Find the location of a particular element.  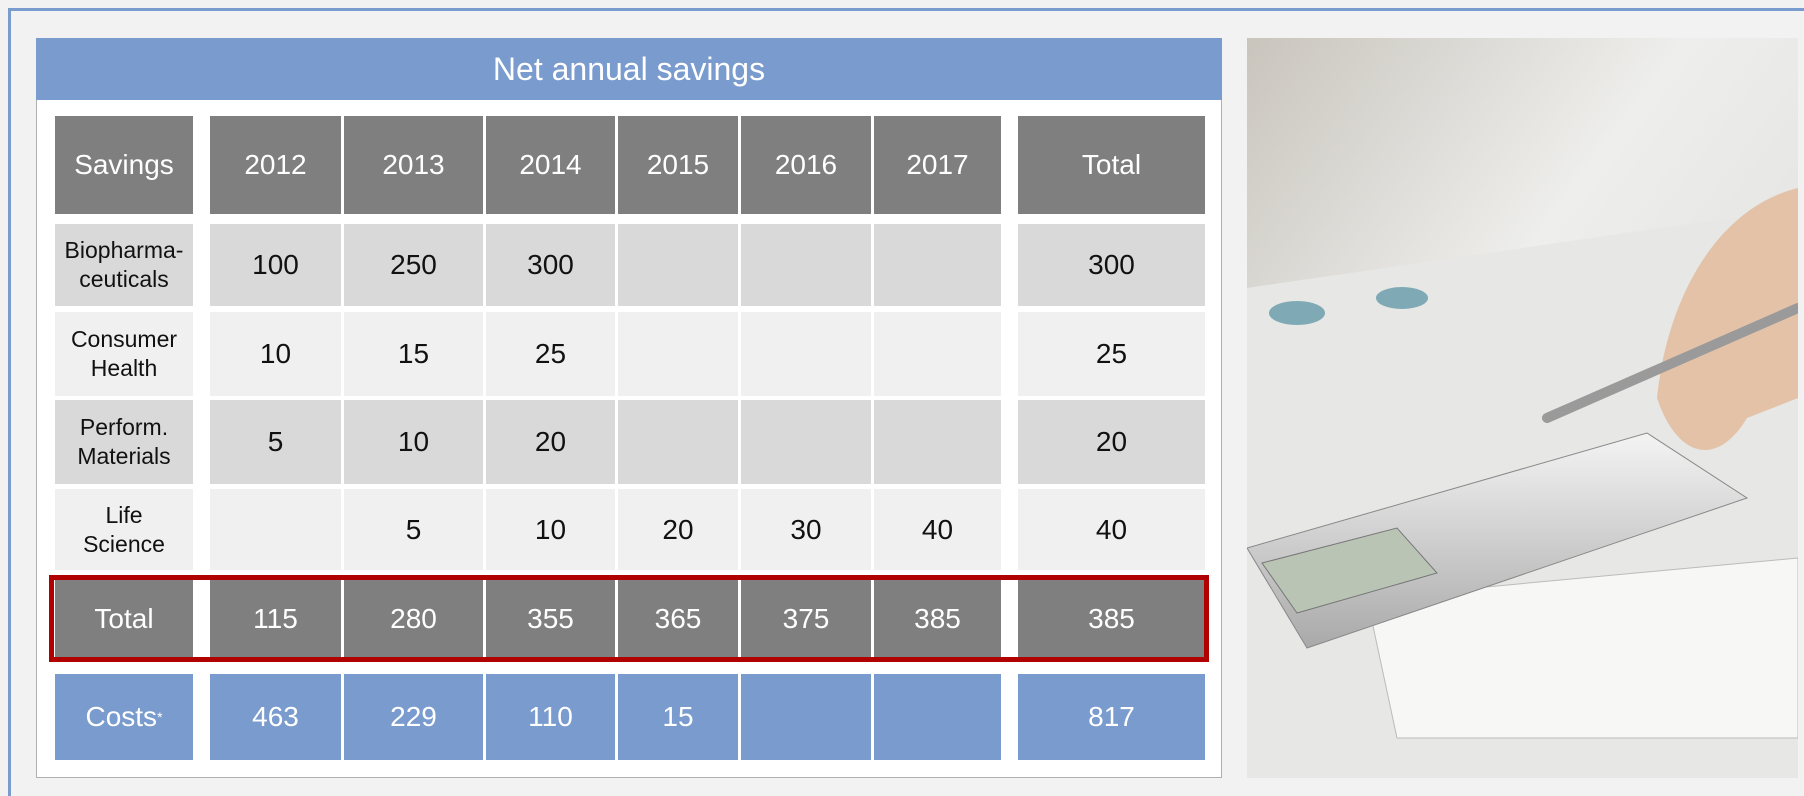

header-cell: 2012 is located at coordinates (275, 165).